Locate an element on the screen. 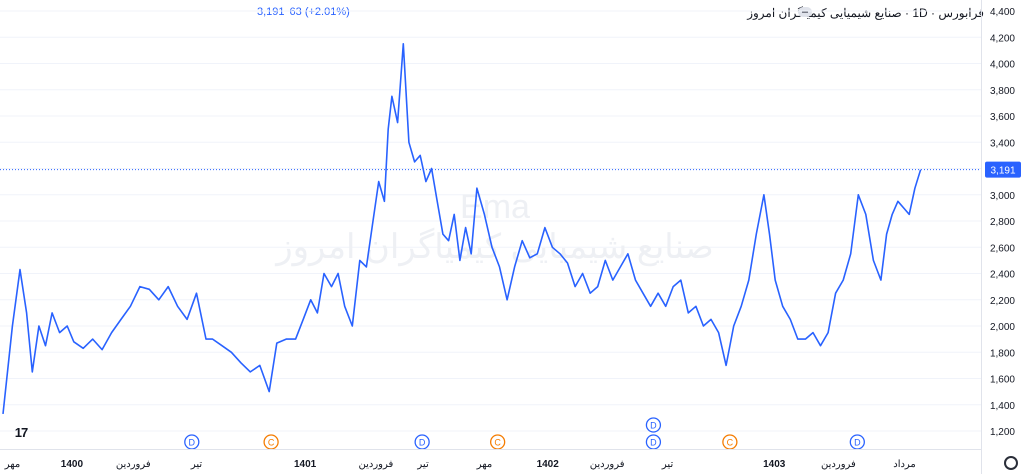  price-quote: 3,191 63 (+2.01%) is located at coordinates (303, 12).